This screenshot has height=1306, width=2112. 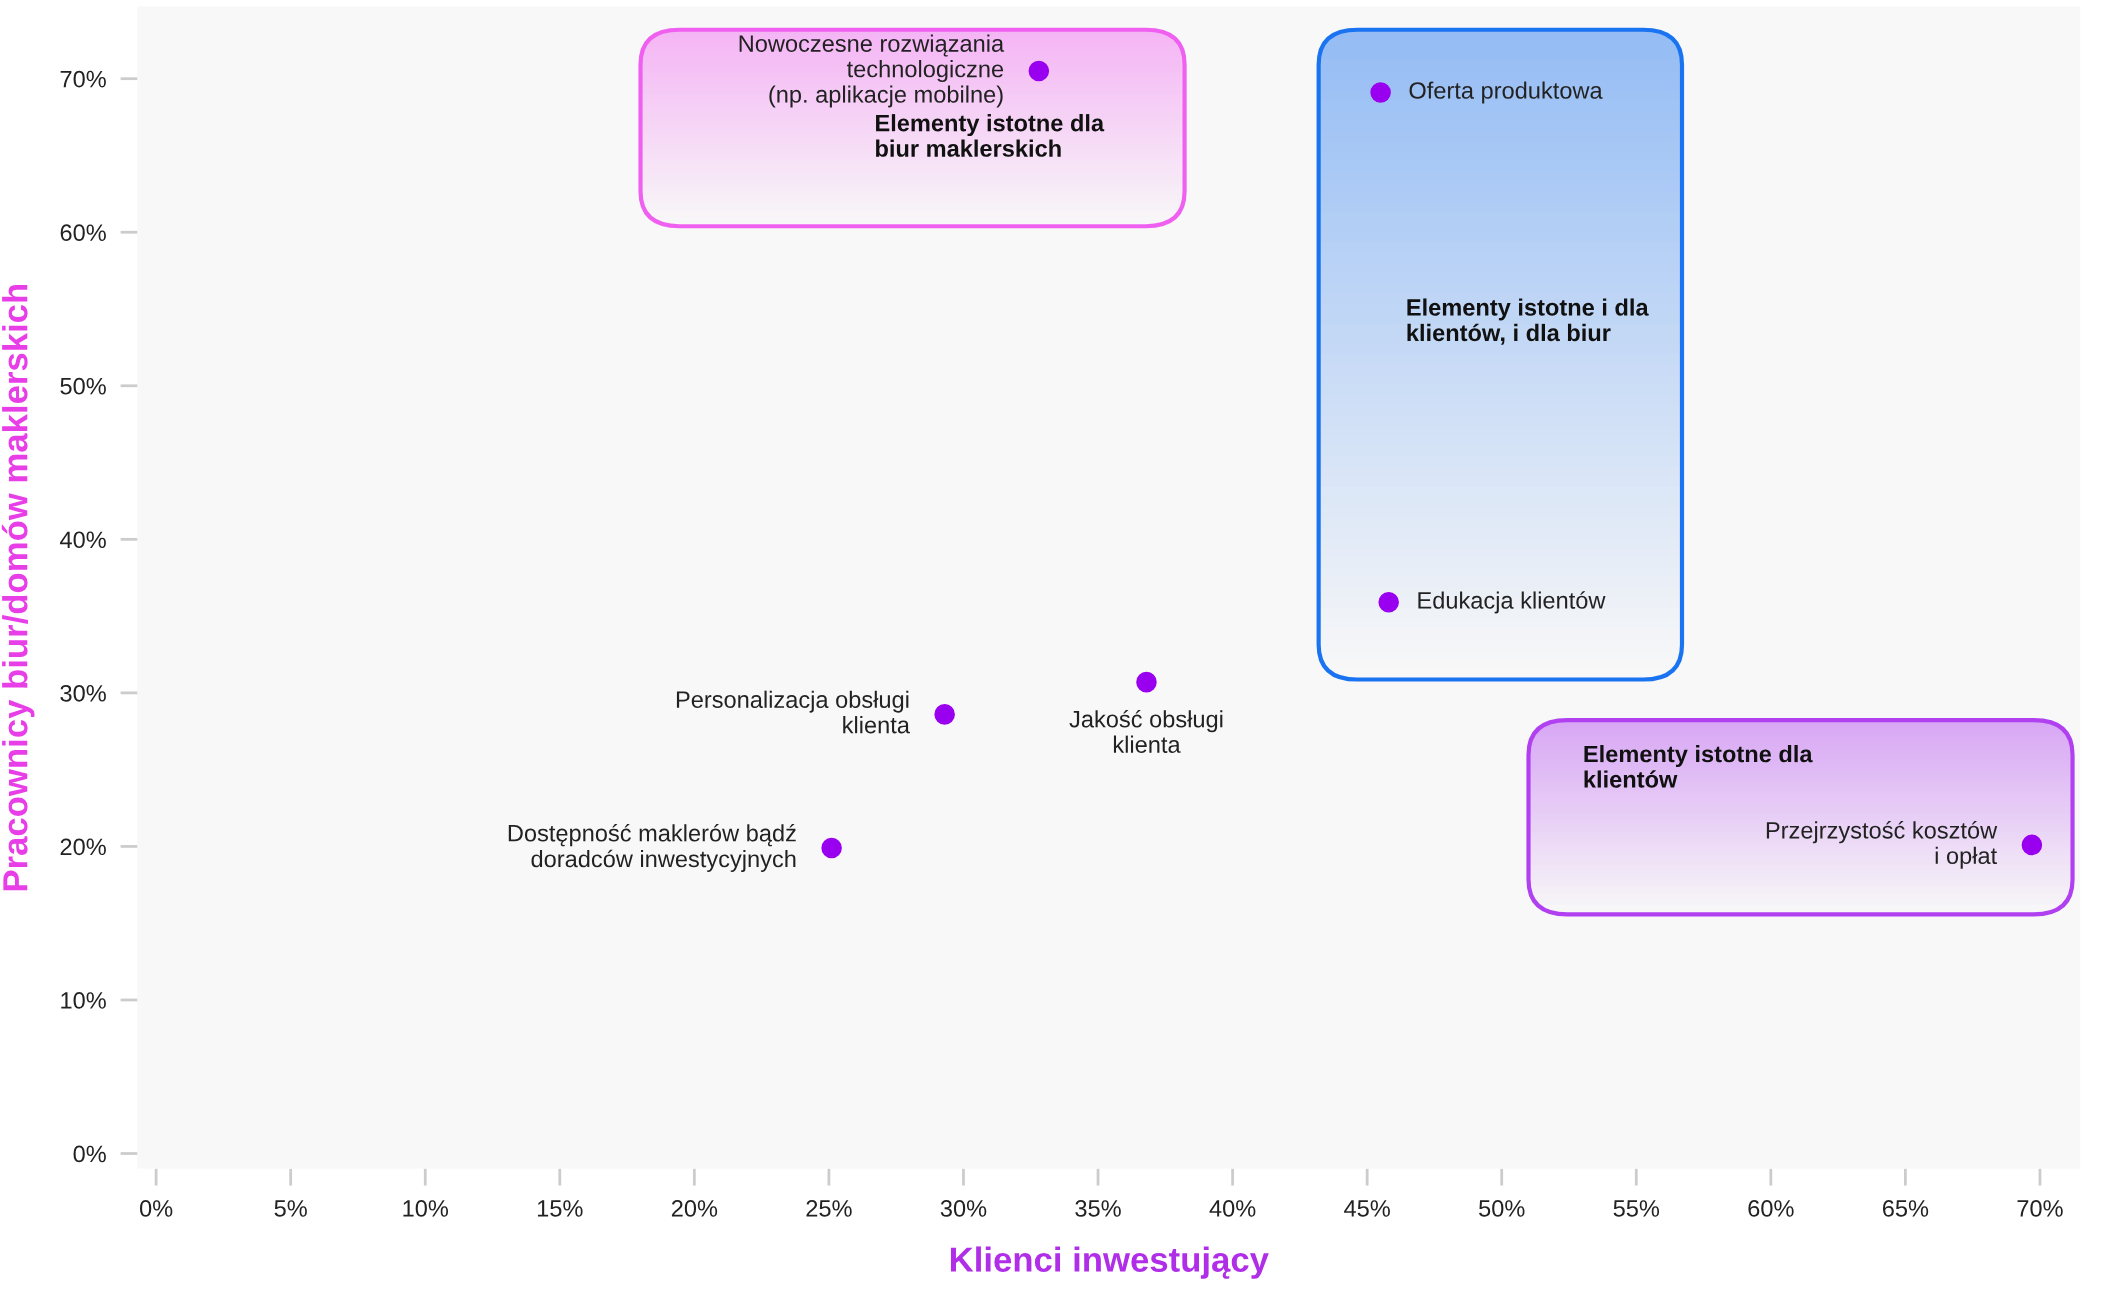 What do you see at coordinates (829, 1208) in the screenshot?
I see `x-tick-label: 25%` at bounding box center [829, 1208].